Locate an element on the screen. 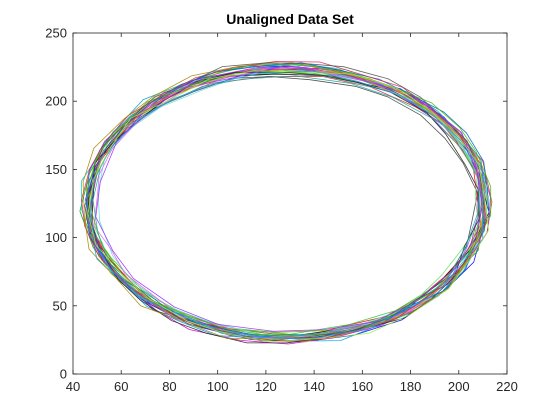 This screenshot has width=560, height=420. x-tick-label: 120 is located at coordinates (266, 386).